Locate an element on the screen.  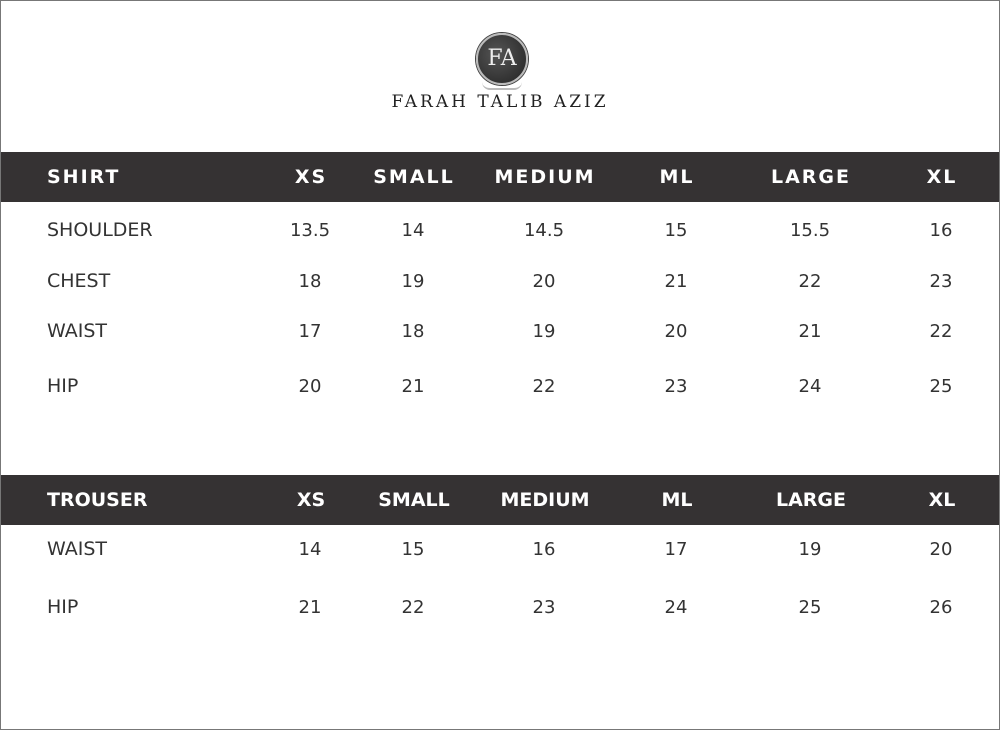
shirt-header-bar: SHIRT XS SMALL MEDIUM ML LARGE XL is located at coordinates (500, 177).